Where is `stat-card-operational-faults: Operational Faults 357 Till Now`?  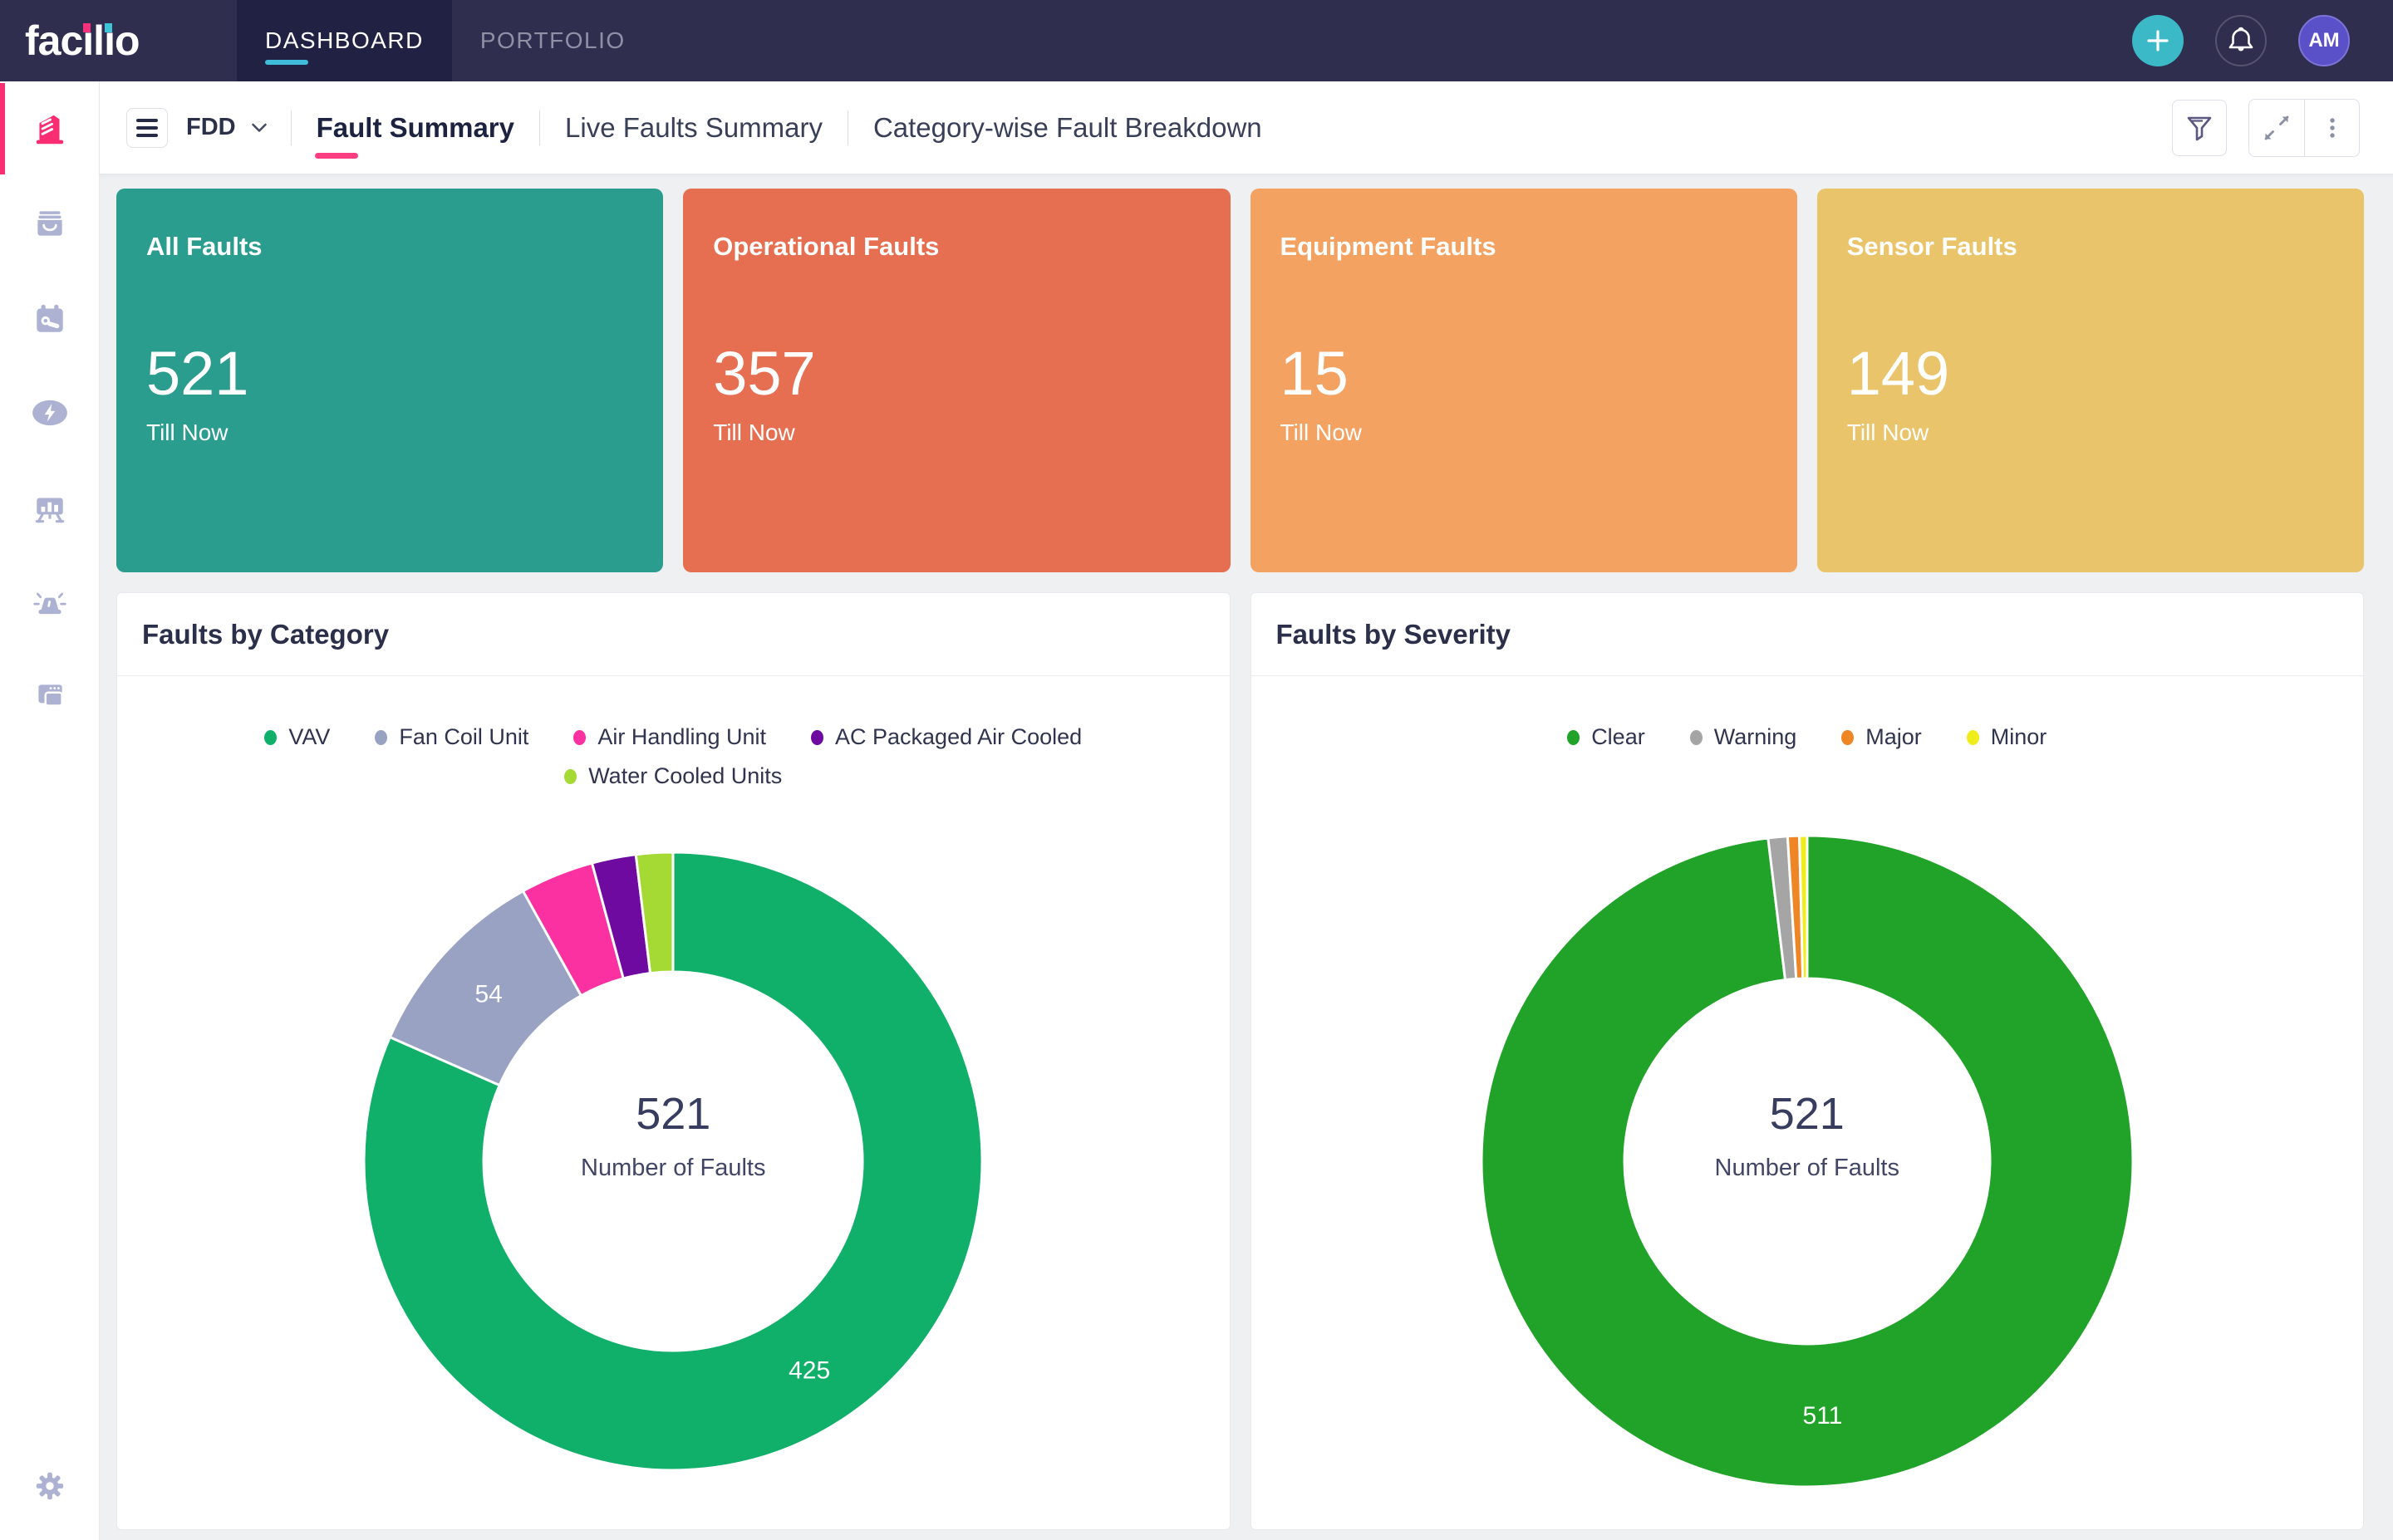
stat-card-operational-faults: Operational Faults 357 Till Now is located at coordinates (957, 380).